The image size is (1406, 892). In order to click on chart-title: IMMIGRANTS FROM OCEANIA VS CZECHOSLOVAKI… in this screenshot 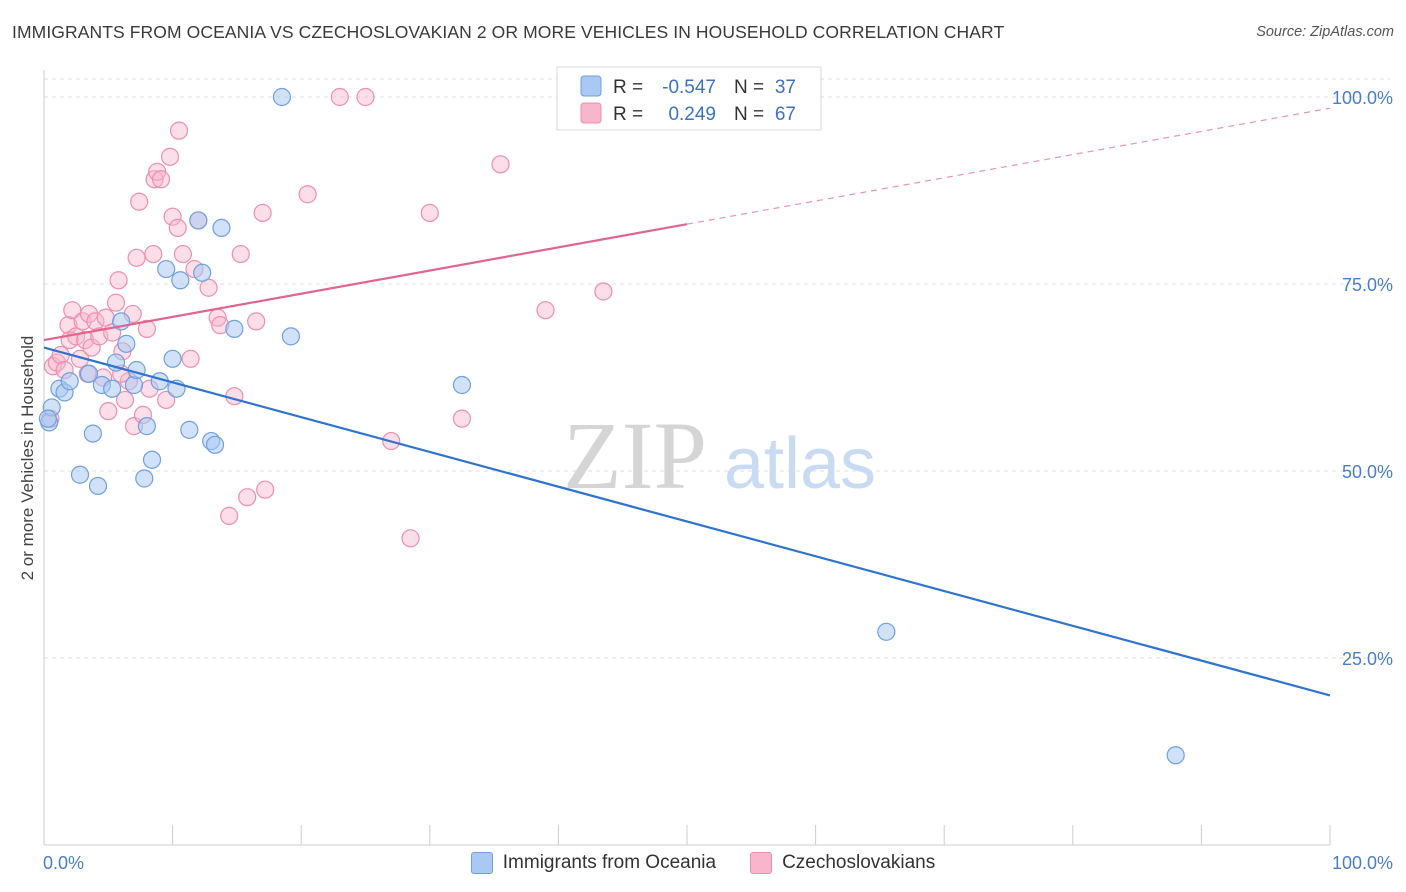, I will do `click(508, 32)`.